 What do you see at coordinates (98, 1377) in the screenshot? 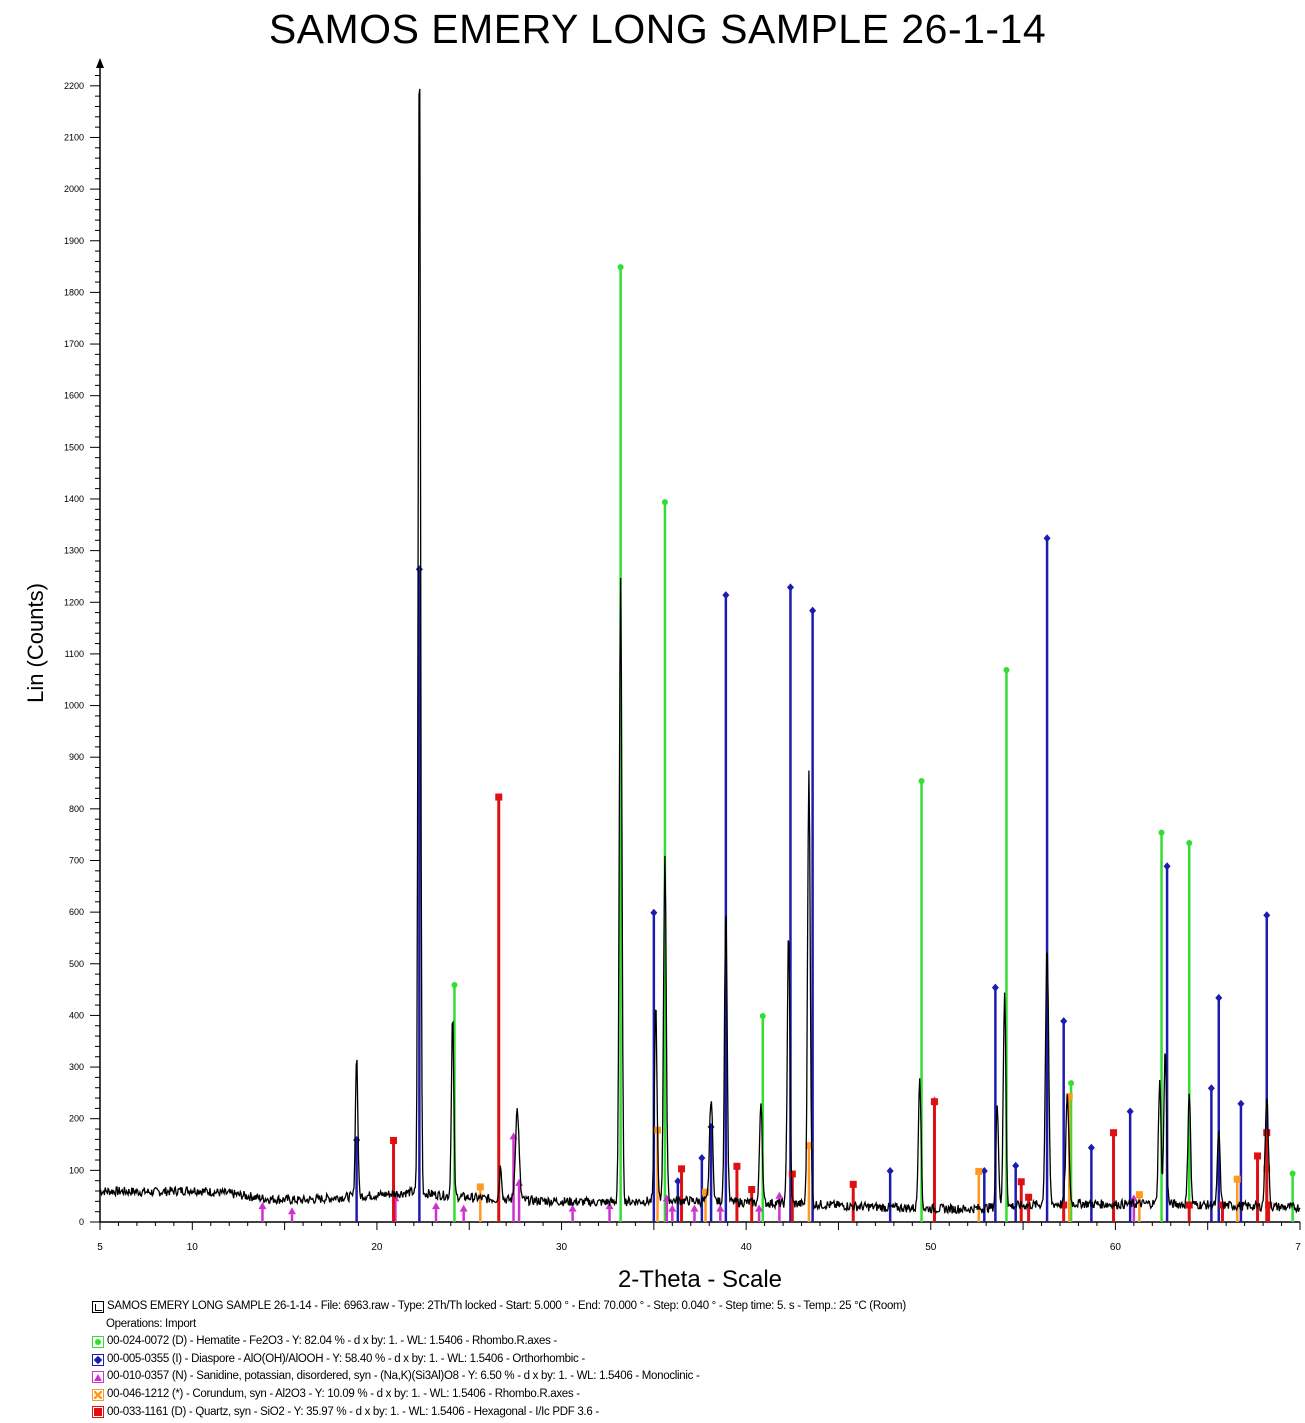
I see `triangle-marker-icon` at bounding box center [98, 1377].